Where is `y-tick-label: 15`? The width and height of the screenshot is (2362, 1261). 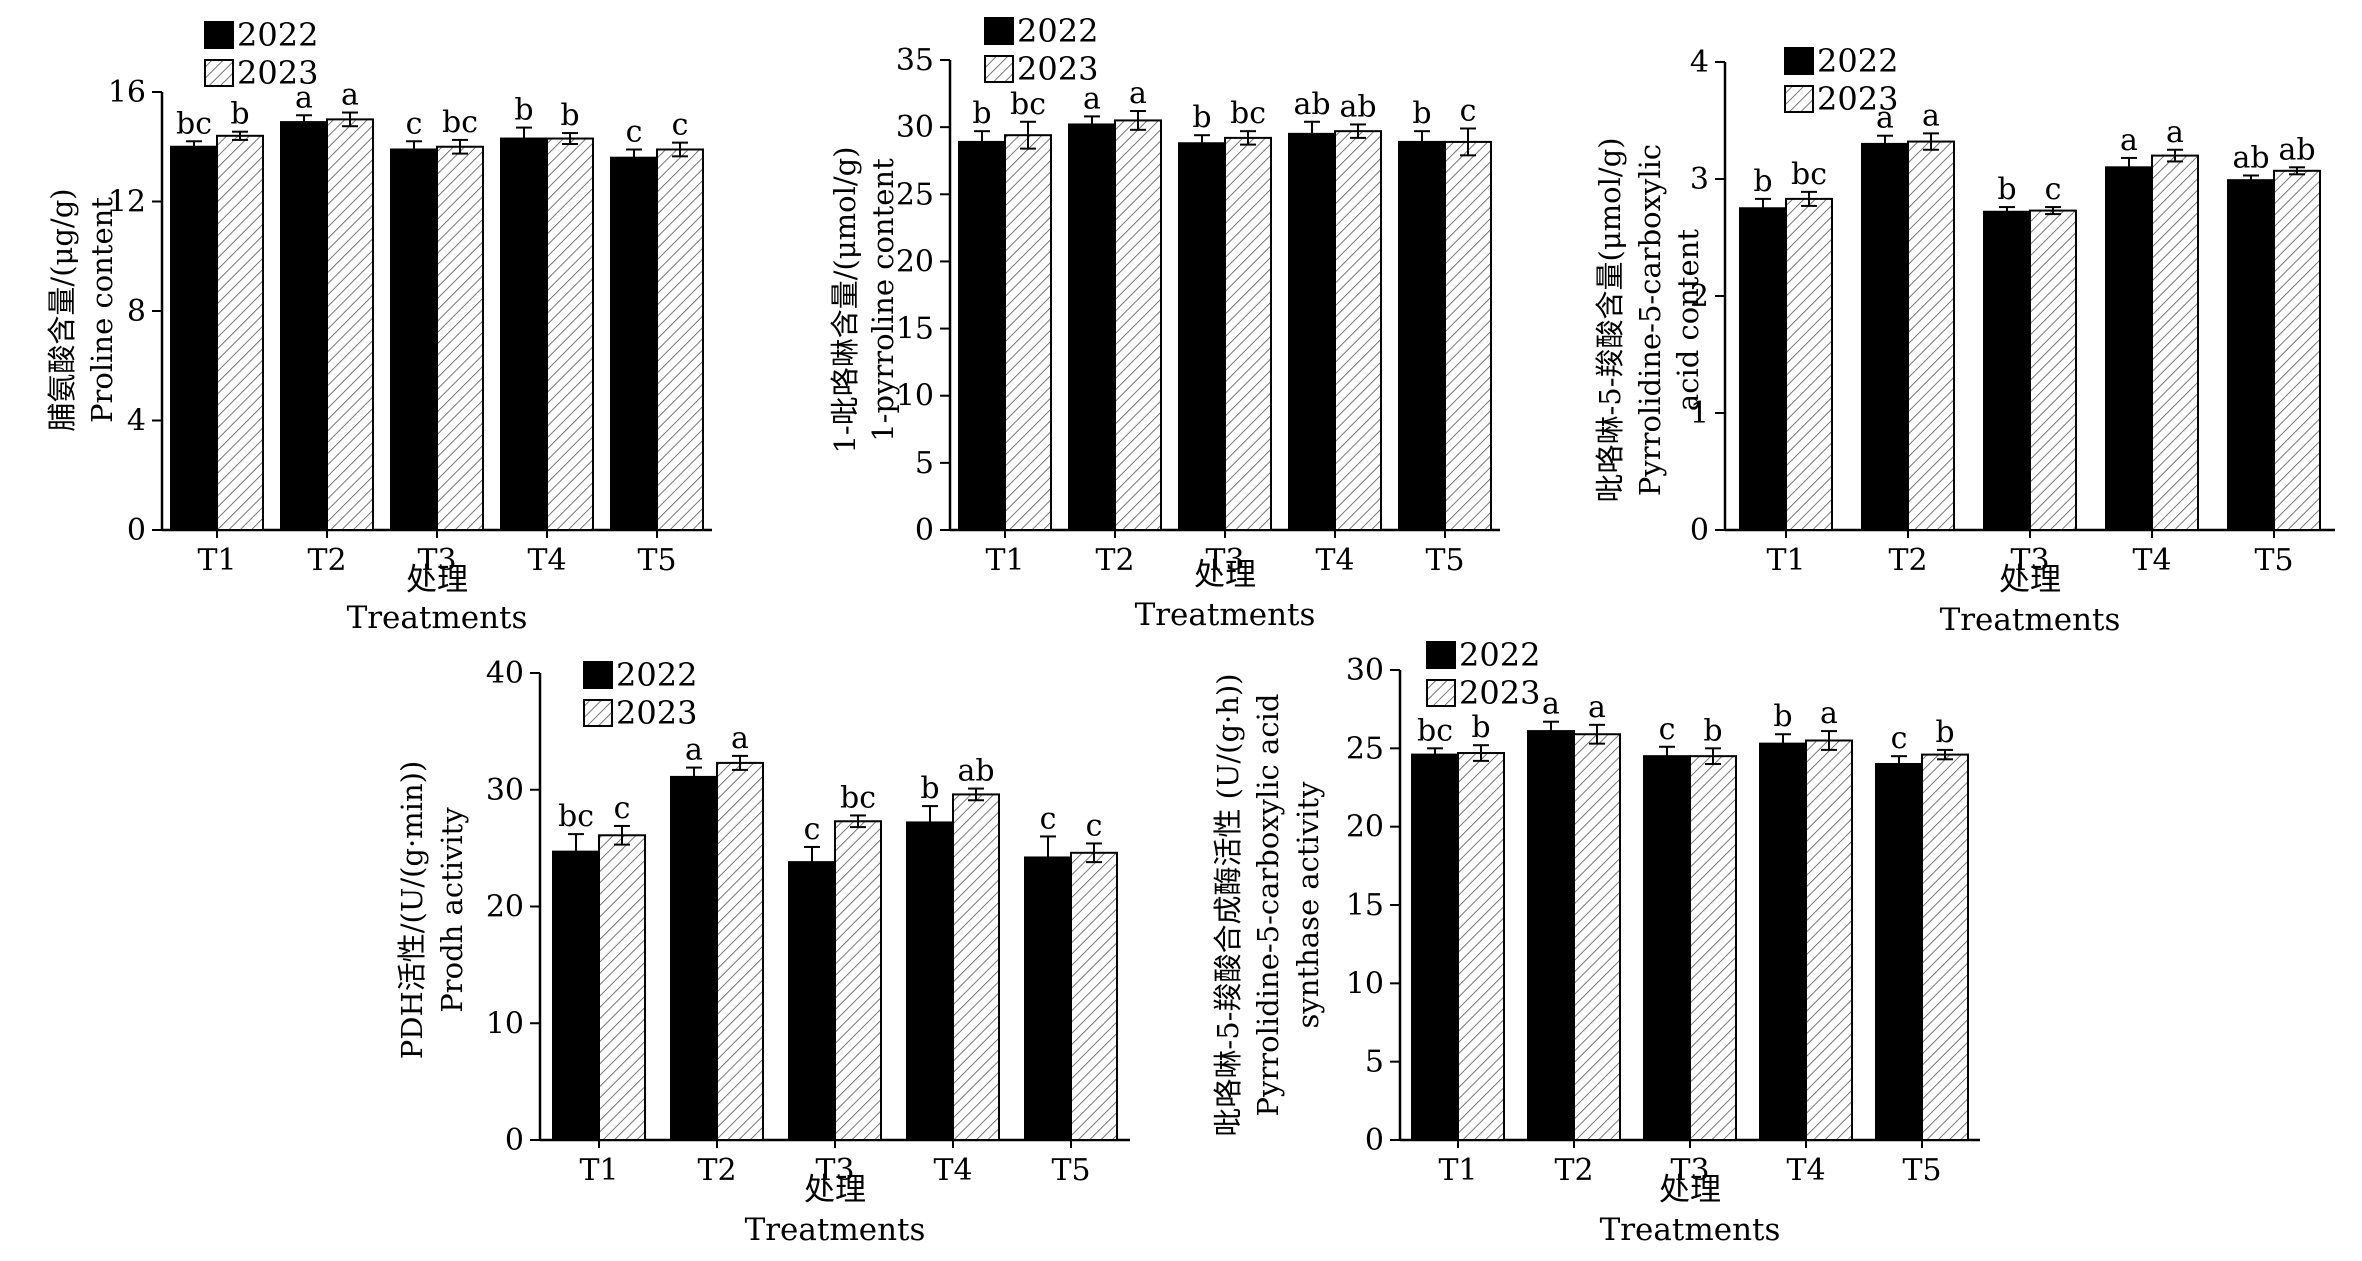 y-tick-label: 15 is located at coordinates (1365, 905).